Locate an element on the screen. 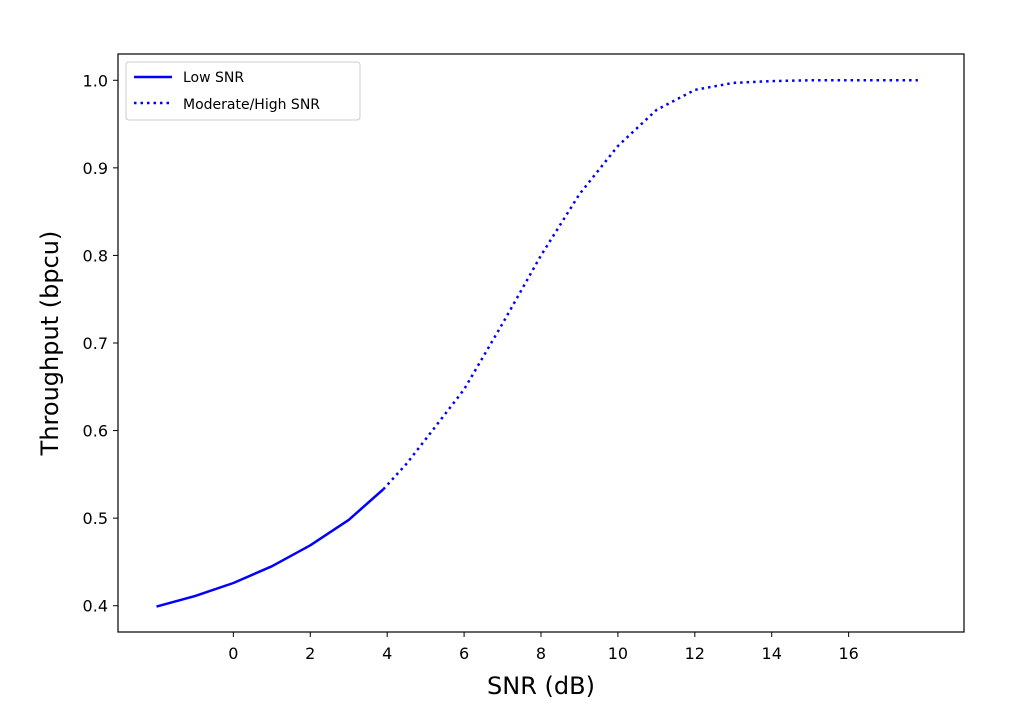 Image resolution: width=1026 pixels, height=710 pixels. x-tick-label: 4 is located at coordinates (387, 653).